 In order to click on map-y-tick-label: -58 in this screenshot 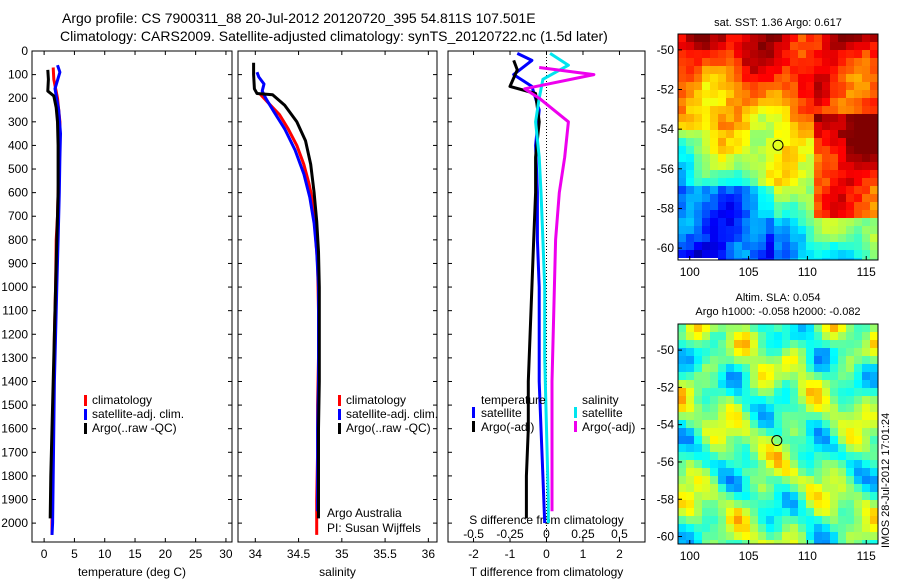, I will do `click(666, 208)`.